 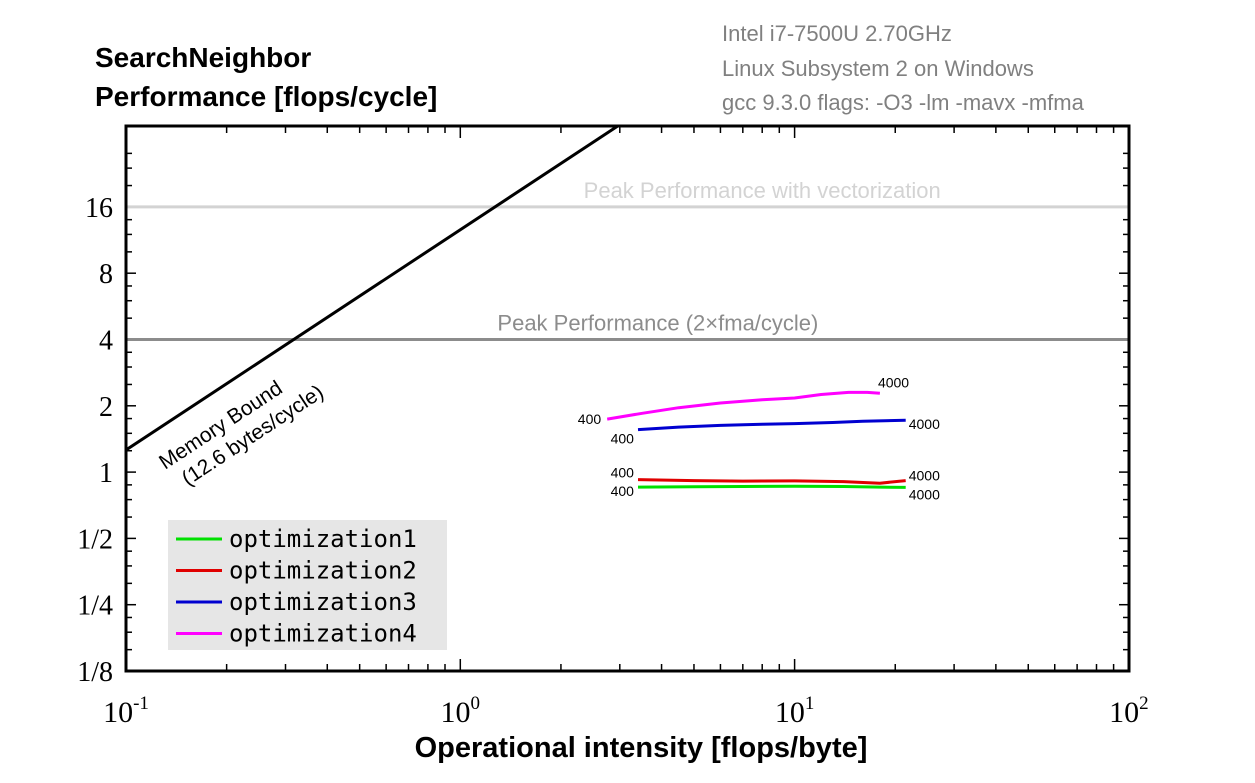 I want to click on optimization3-end-label: 4000, so click(x=924, y=424).